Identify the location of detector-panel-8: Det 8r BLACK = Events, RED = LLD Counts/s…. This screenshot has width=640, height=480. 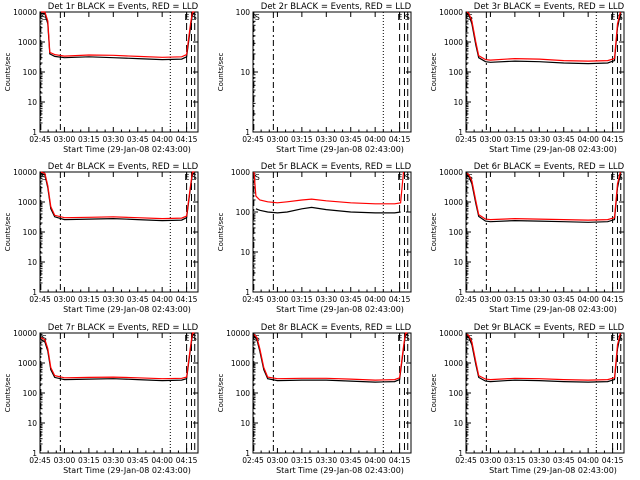
(314, 399).